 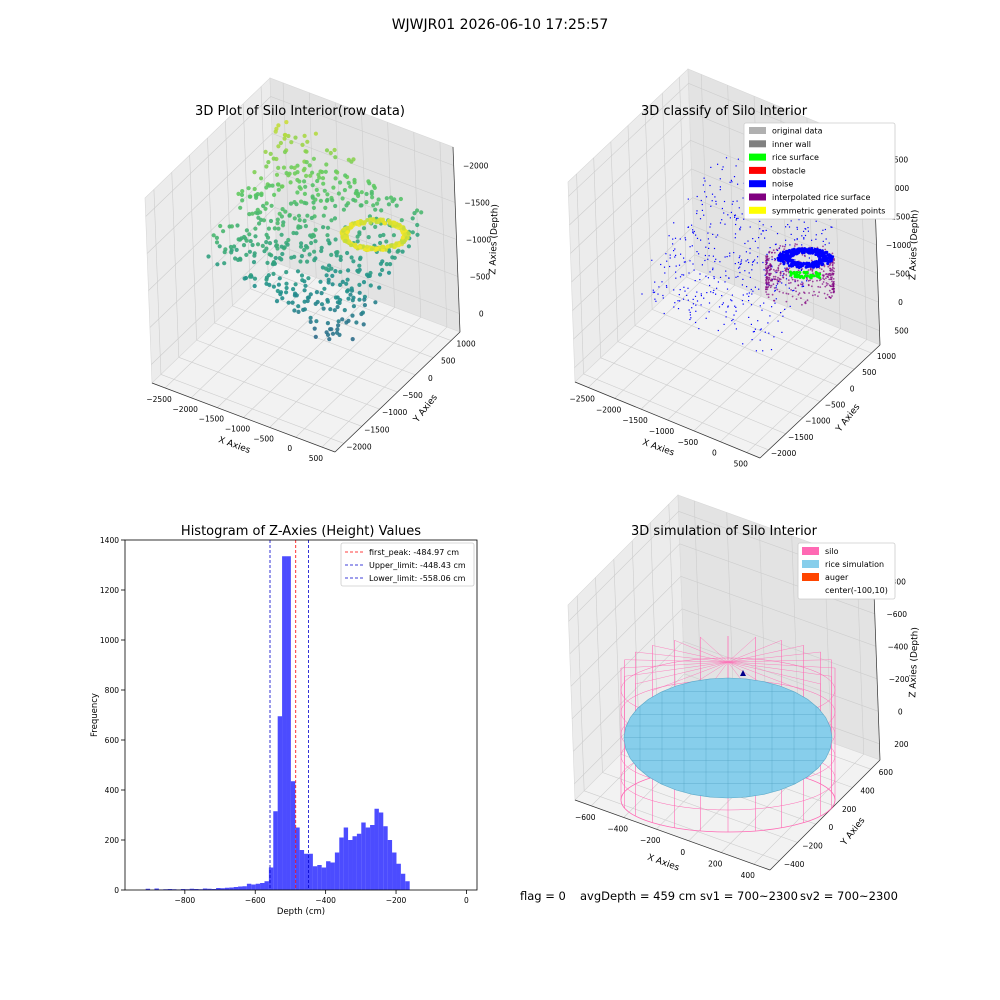 What do you see at coordinates (667, 420) in the screenshot?
I see `x-axis-line` at bounding box center [667, 420].